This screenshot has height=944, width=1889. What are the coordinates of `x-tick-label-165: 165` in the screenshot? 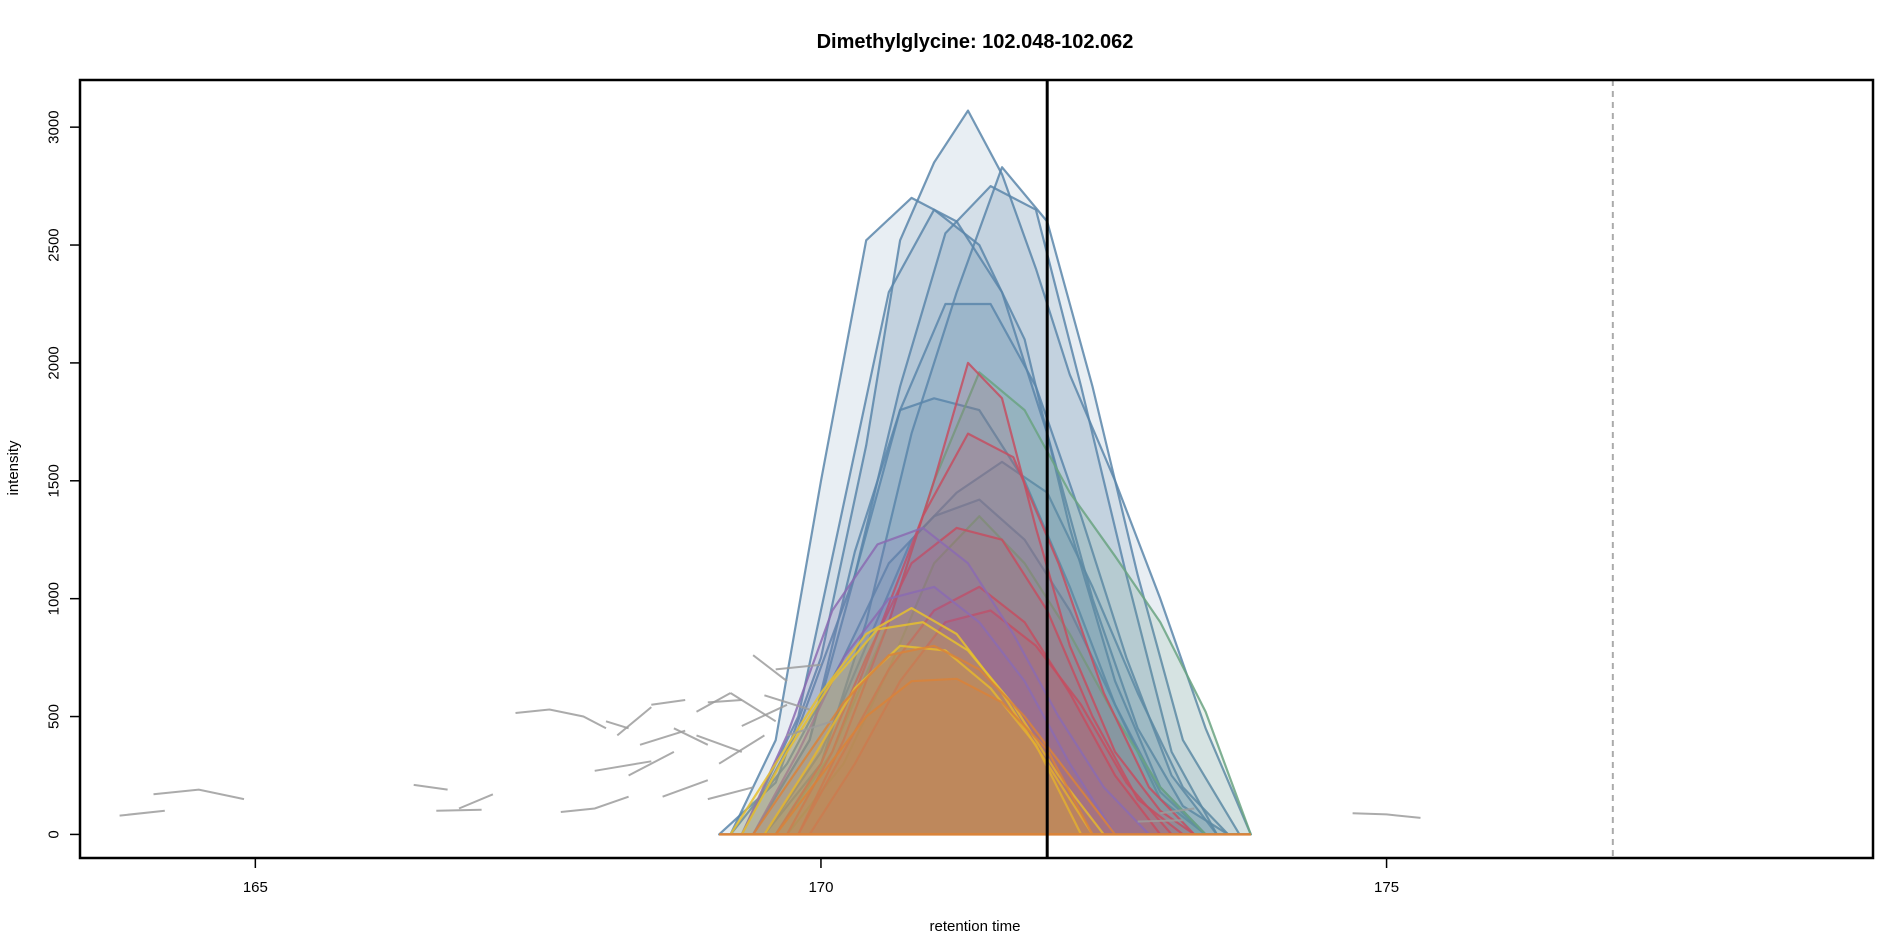 It's located at (255, 887).